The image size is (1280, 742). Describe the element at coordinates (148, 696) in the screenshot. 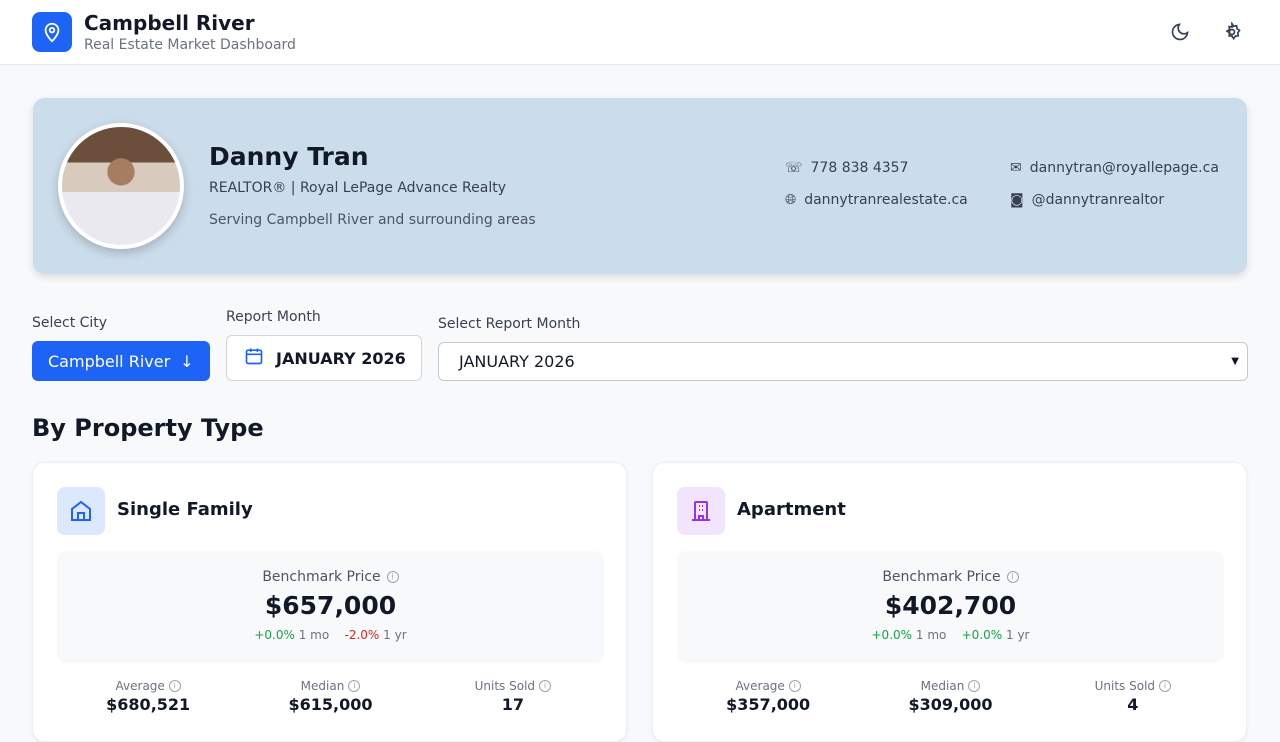

I see `stat-average: Average i $680,521` at that location.